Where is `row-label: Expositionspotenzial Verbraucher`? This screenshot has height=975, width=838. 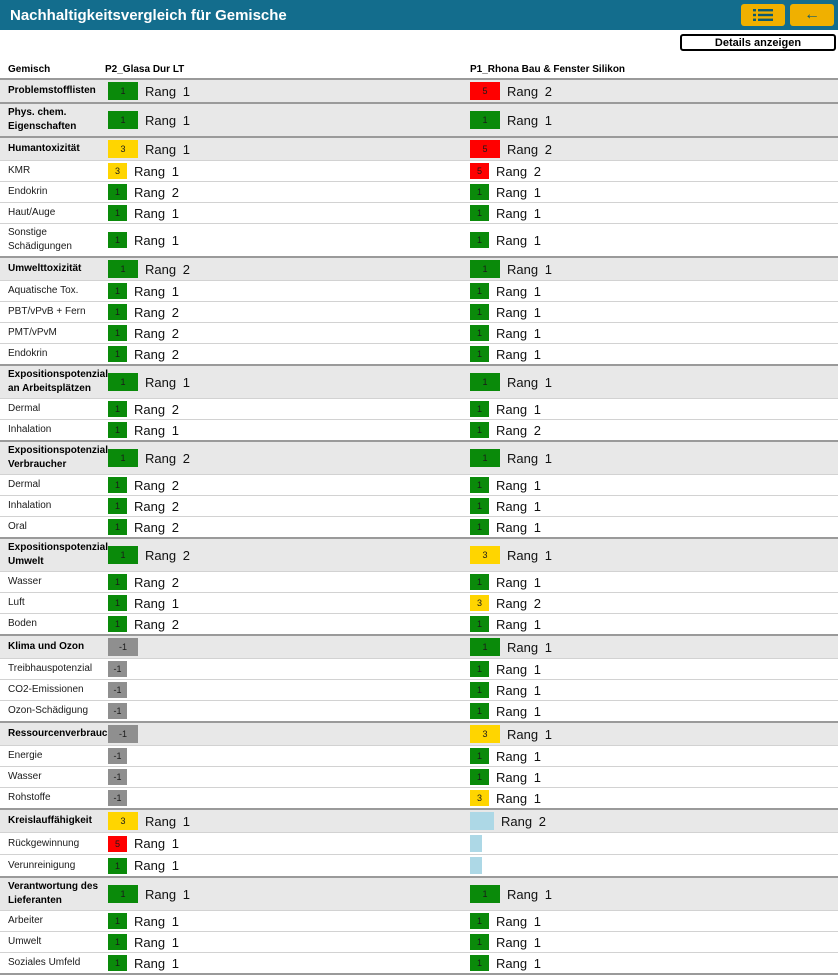
row-label: Expositionspotenzial Verbraucher is located at coordinates (58, 457).